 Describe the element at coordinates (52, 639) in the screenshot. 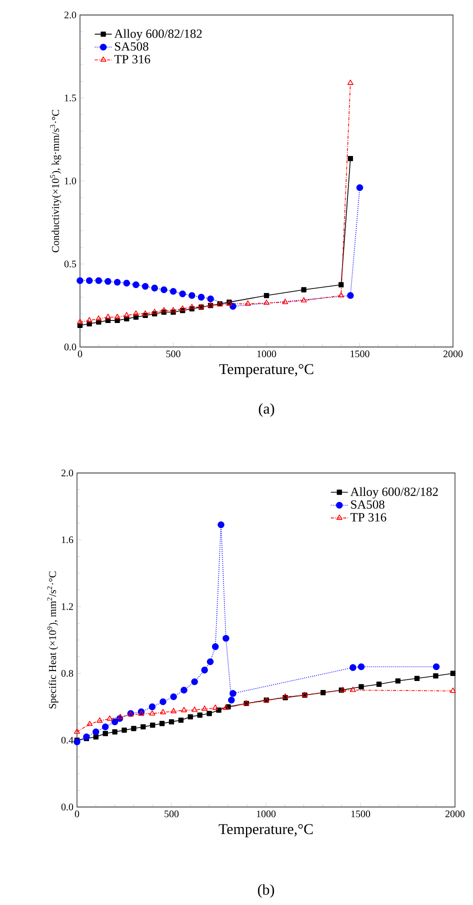

I see `y-axis-title: Specific Heat (×10$^{9}$), mm$^{2}$/s$^{2}$·°C` at that location.